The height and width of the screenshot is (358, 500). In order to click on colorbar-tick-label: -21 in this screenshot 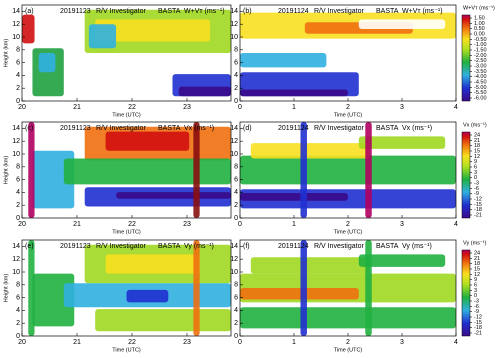, I will do `click(478, 333)`.